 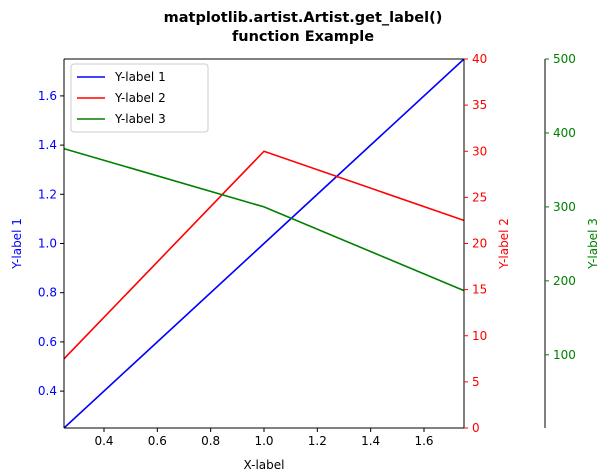 I want to click on legend-box, so click(x=139, y=98).